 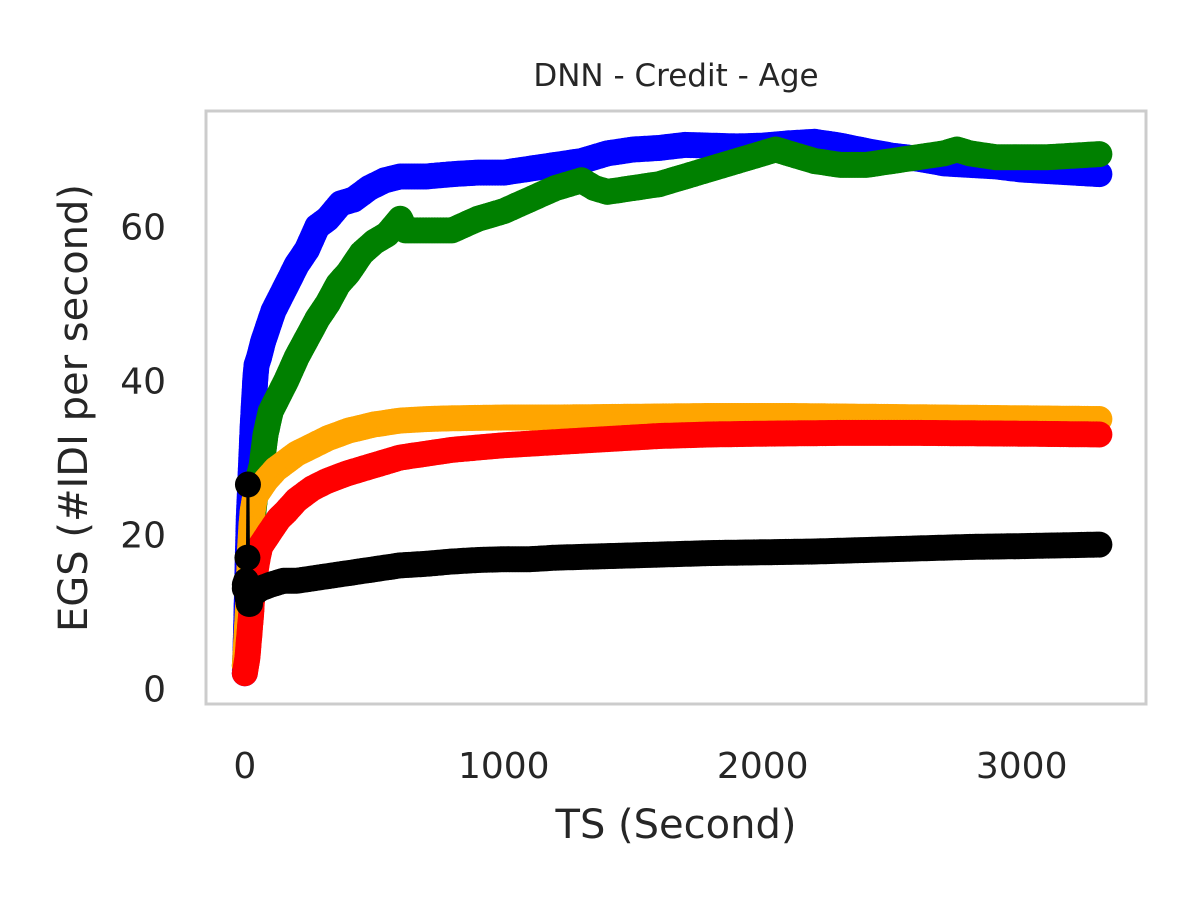 I want to click on x-tick-label: 2000, so click(x=763, y=766).